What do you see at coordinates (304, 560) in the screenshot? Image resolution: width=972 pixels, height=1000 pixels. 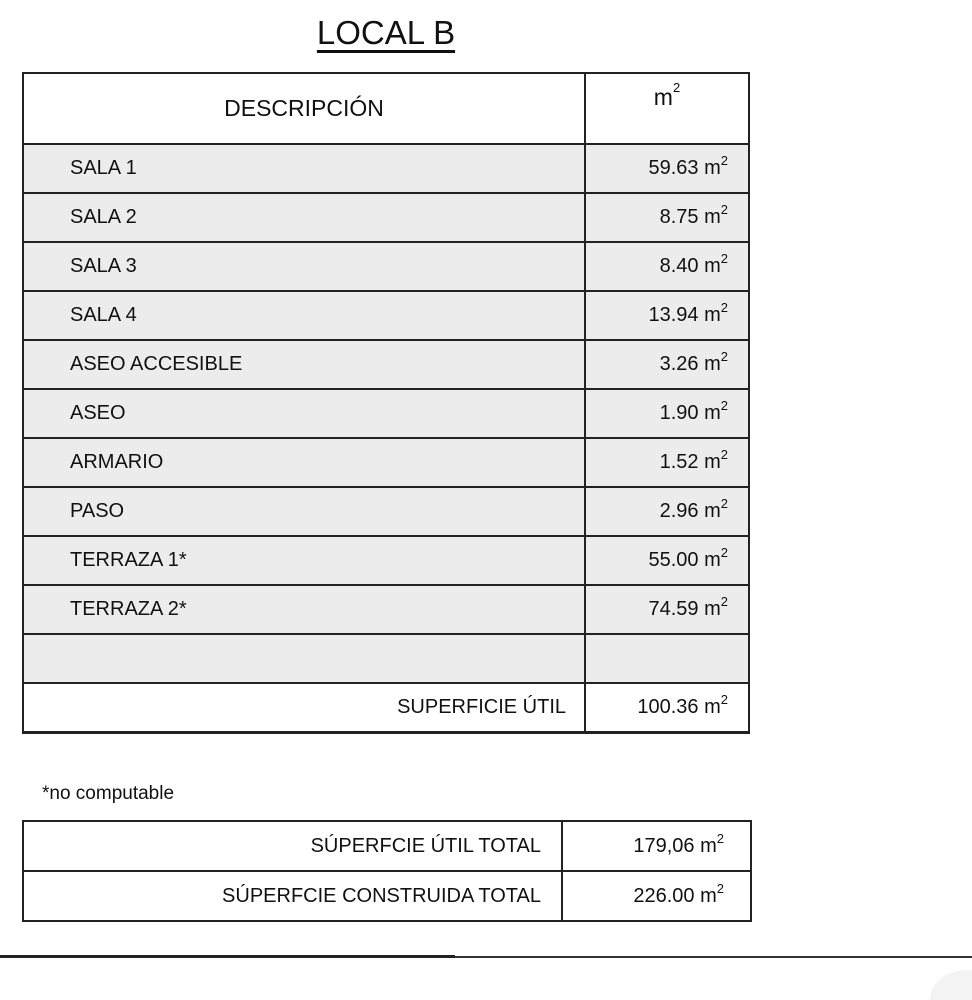 I see `row-label: TERRAZA 1*` at bounding box center [304, 560].